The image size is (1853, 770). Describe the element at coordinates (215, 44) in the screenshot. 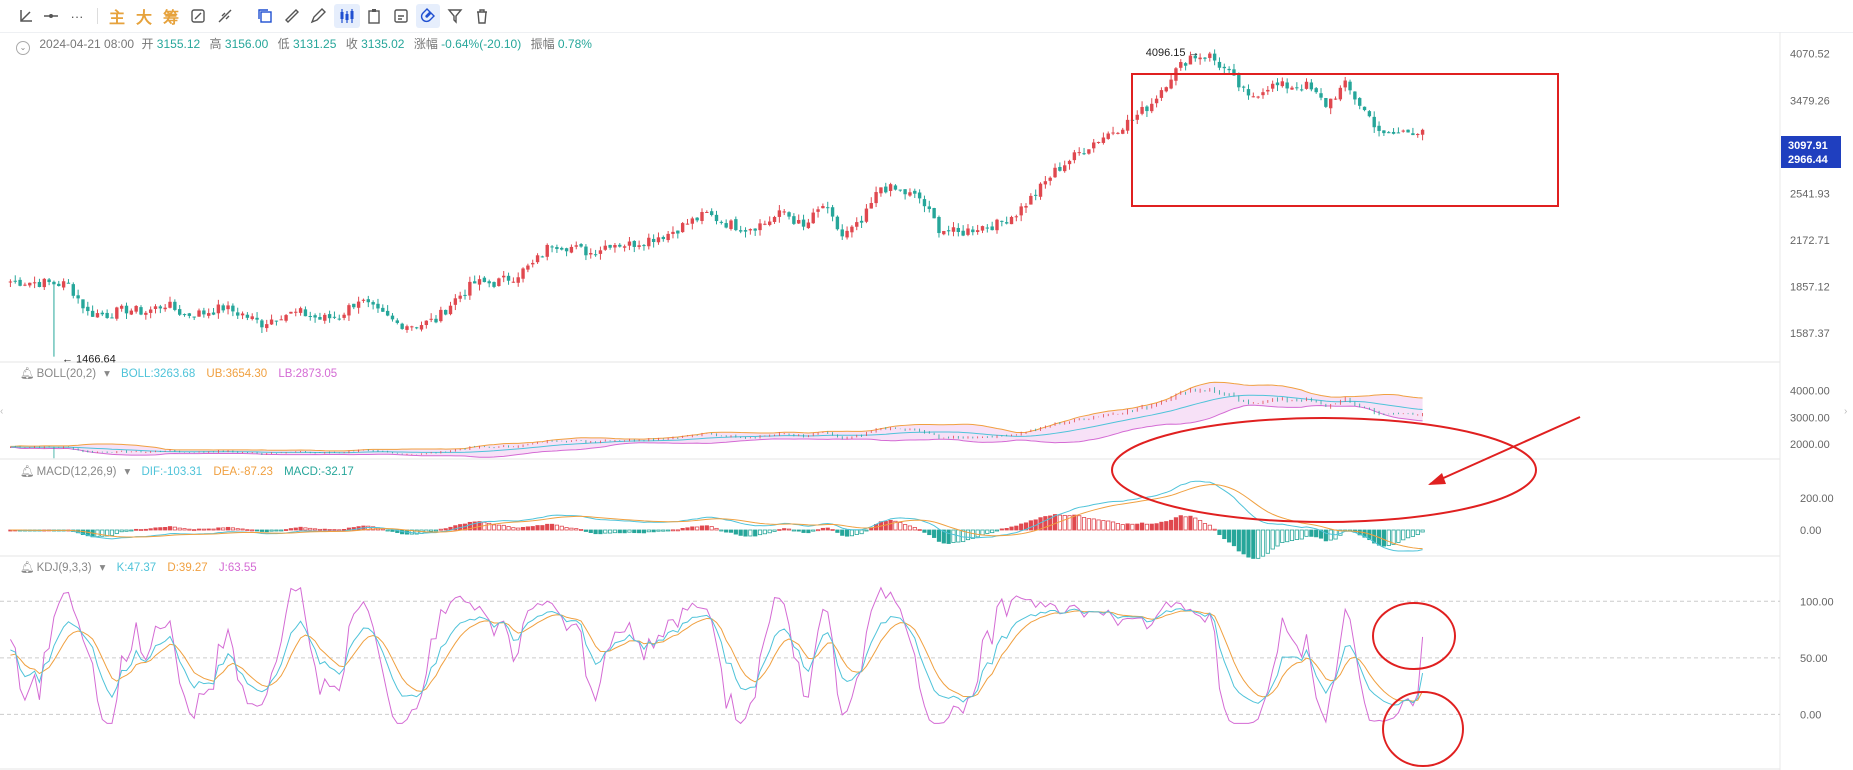

I see `high-label: 高` at that location.